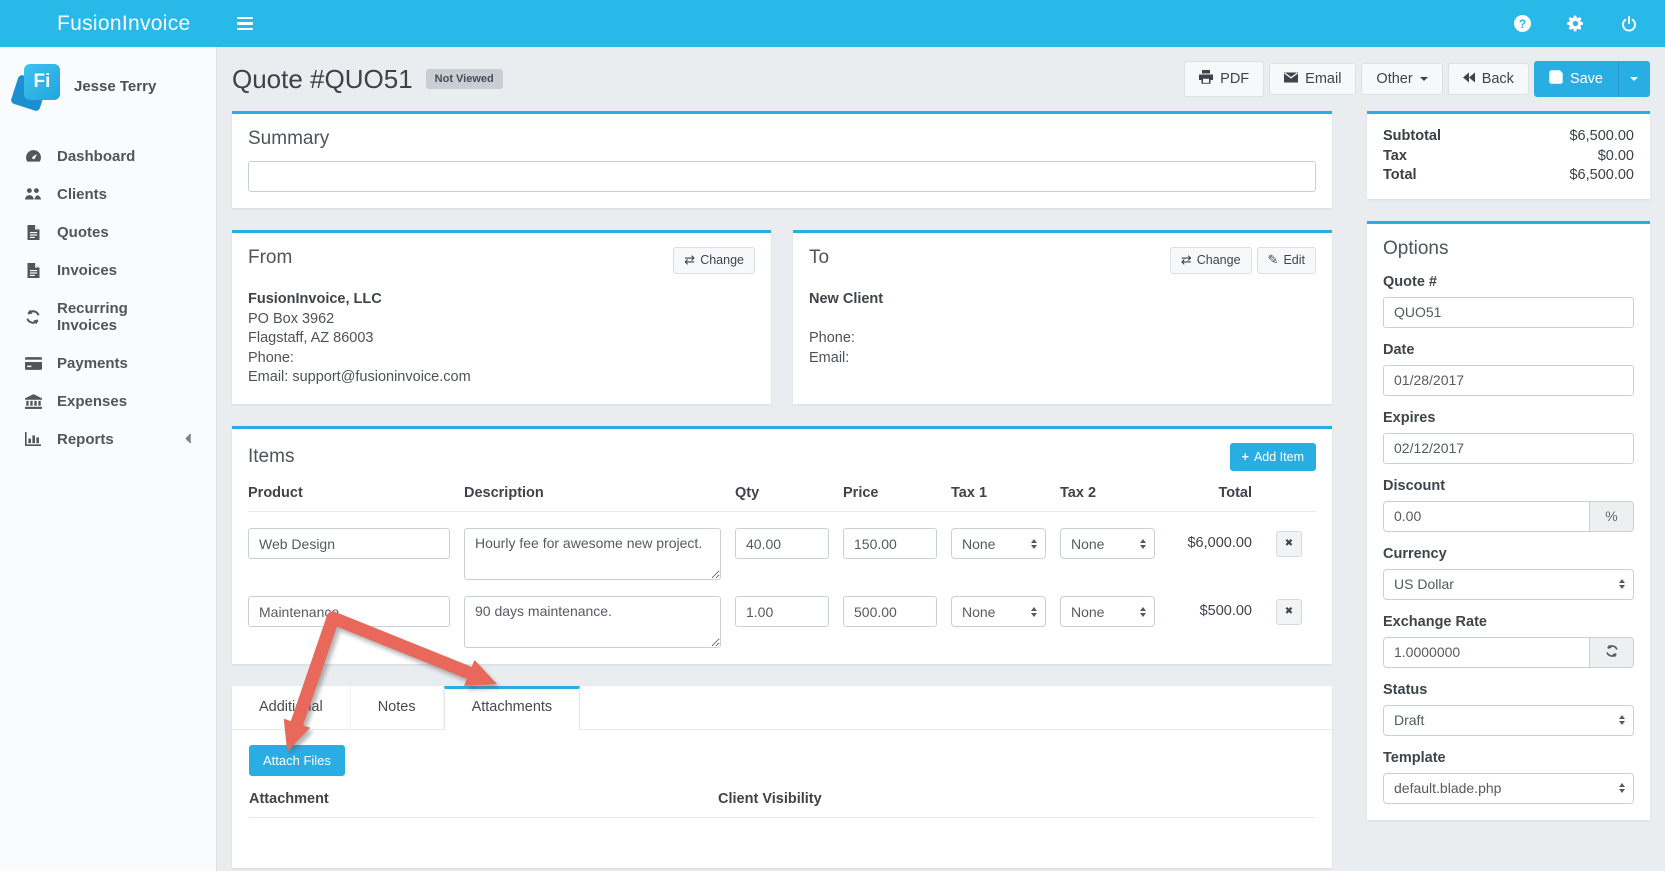  Describe the element at coordinates (782, 176) in the screenshot. I see `summary-input` at that location.